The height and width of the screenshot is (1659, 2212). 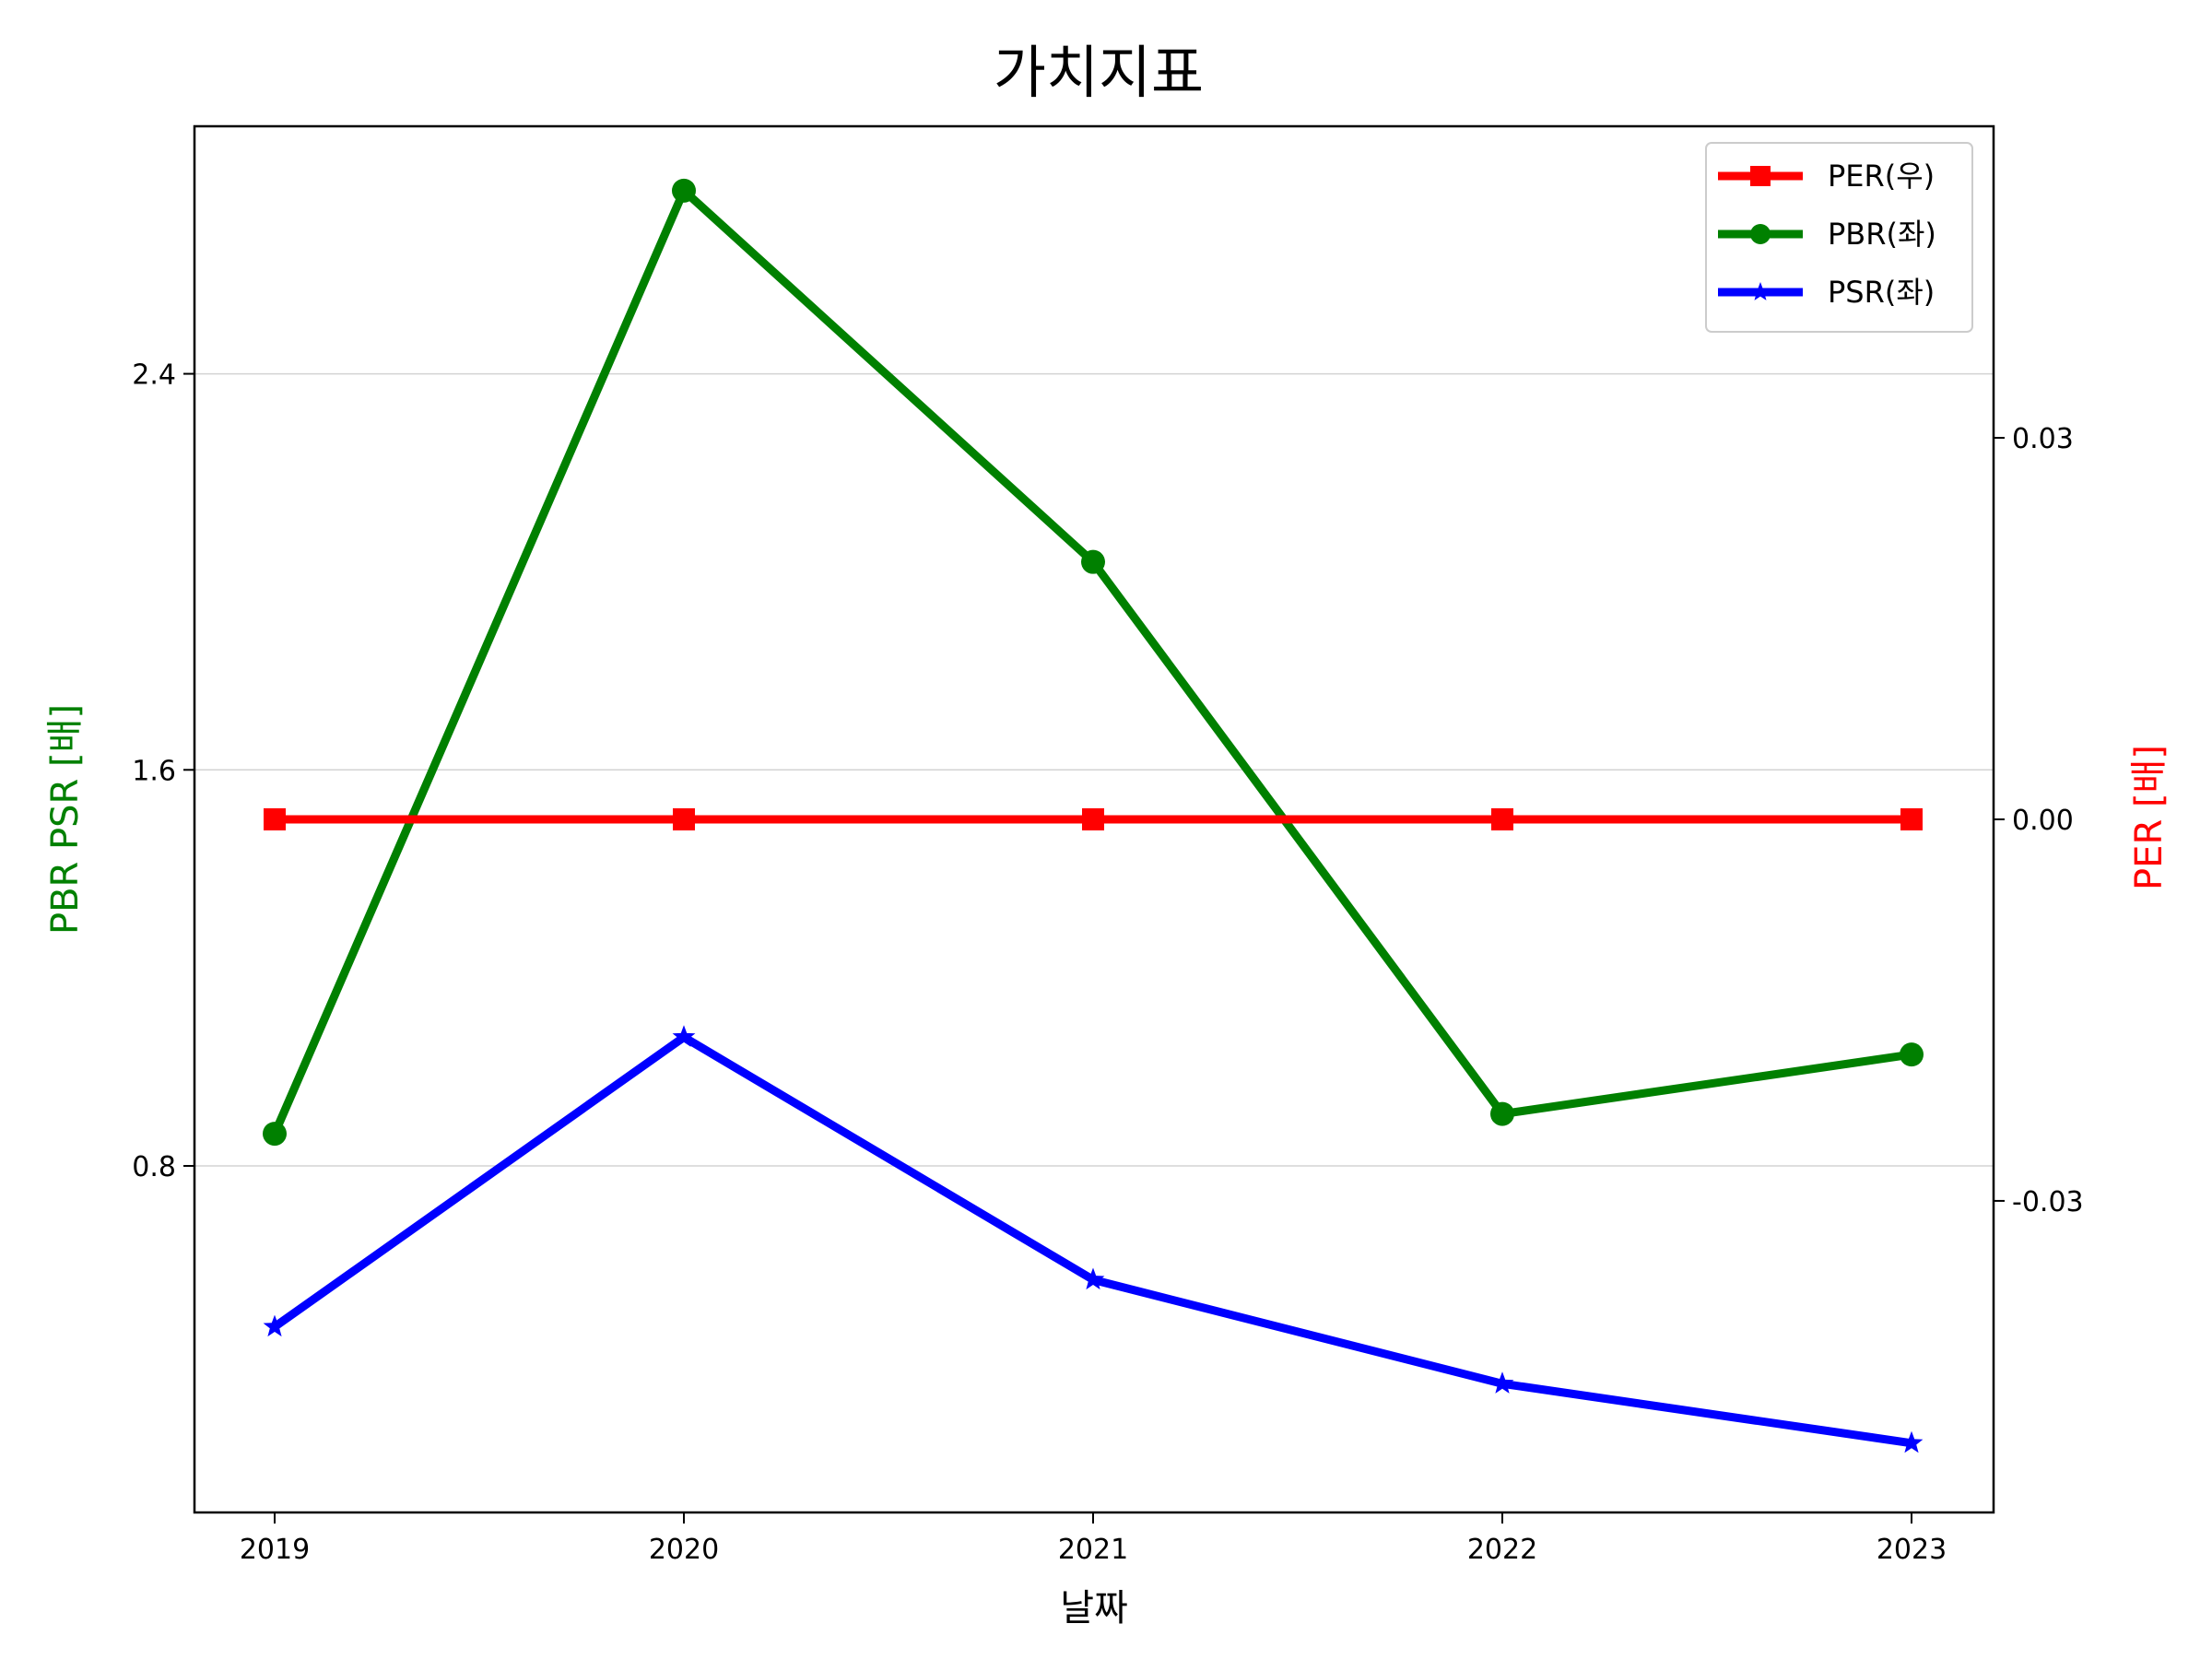 I want to click on y-left-tick-label: 2.4, so click(x=154, y=375).